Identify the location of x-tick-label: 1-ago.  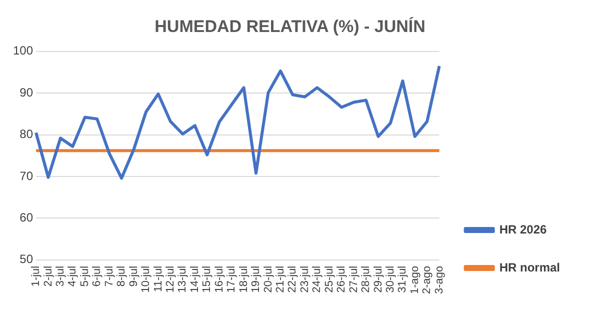
(414, 280).